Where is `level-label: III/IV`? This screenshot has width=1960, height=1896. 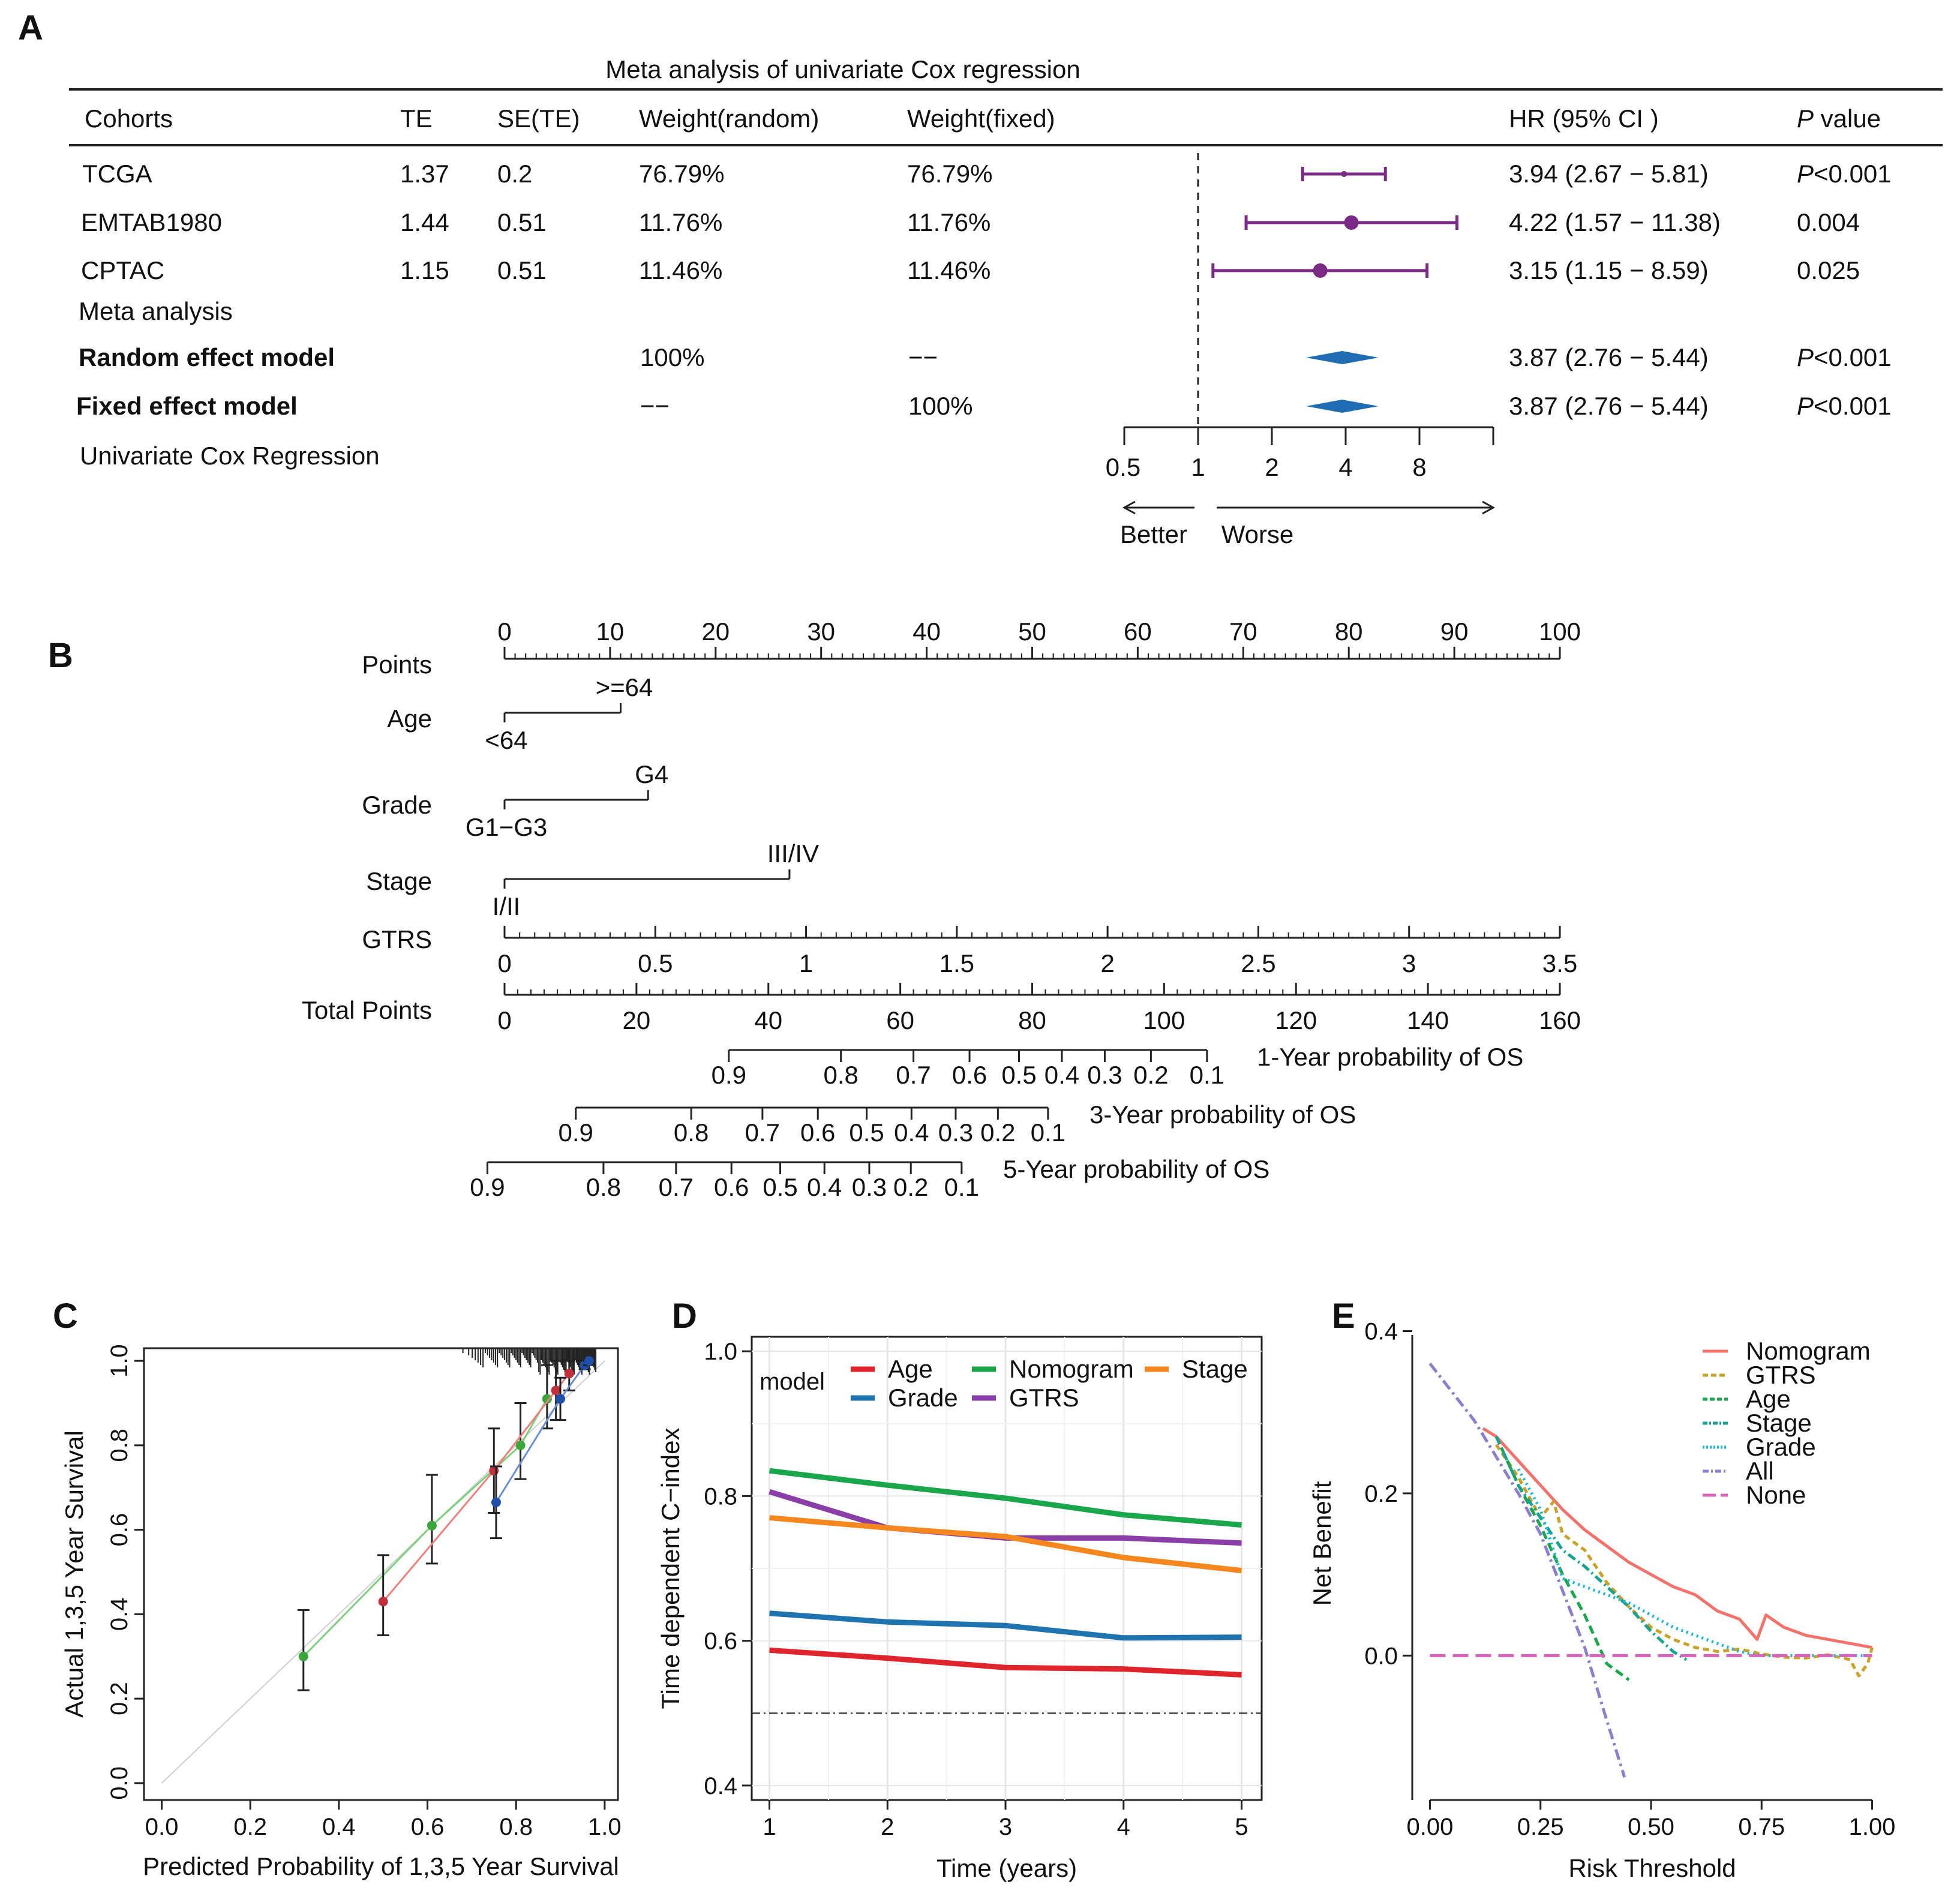
level-label: III/IV is located at coordinates (793, 853).